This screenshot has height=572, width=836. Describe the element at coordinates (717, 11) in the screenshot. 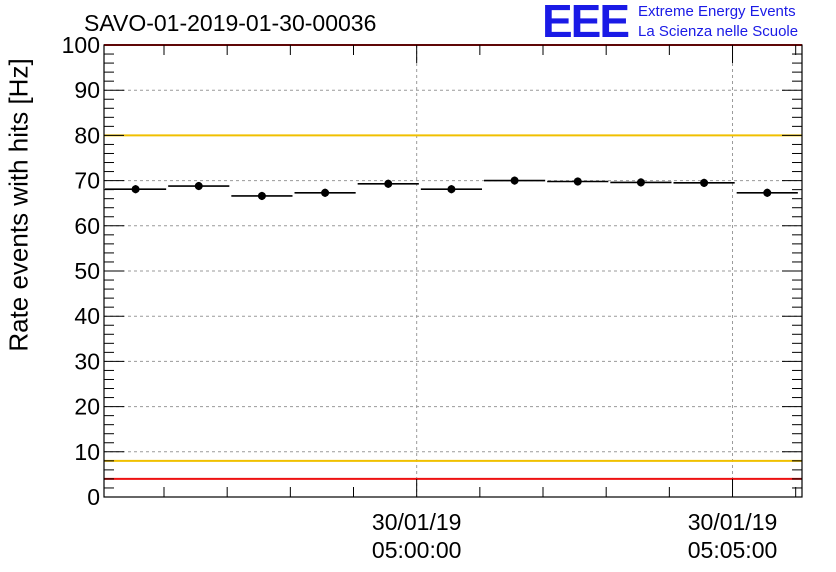

I see `logo-subtitle-1: Extreme Energy Events` at that location.